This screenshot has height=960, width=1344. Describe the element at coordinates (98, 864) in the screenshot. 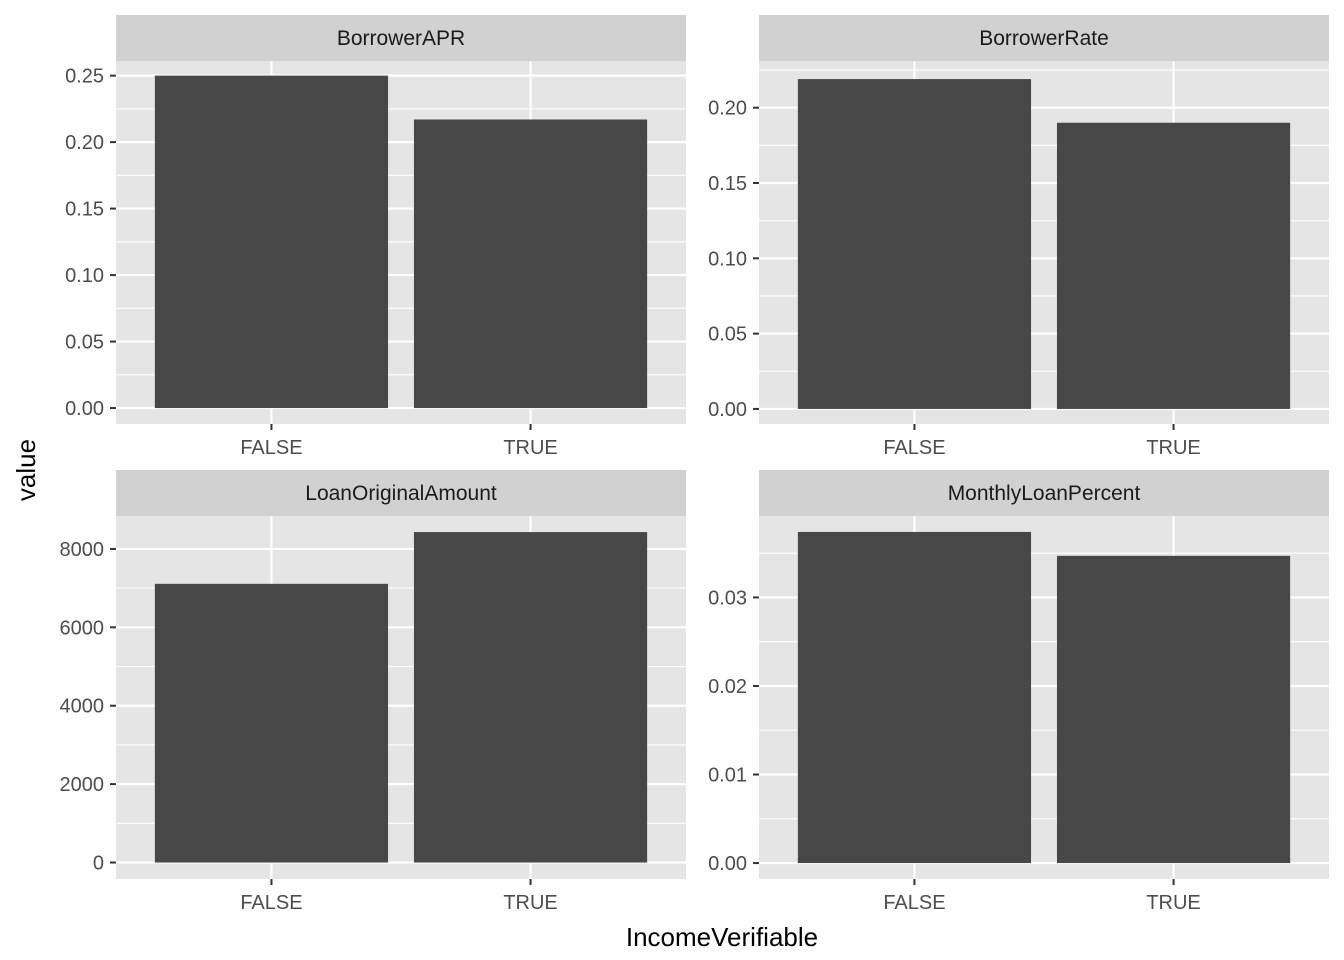

I see `y-tick-label: 0` at that location.